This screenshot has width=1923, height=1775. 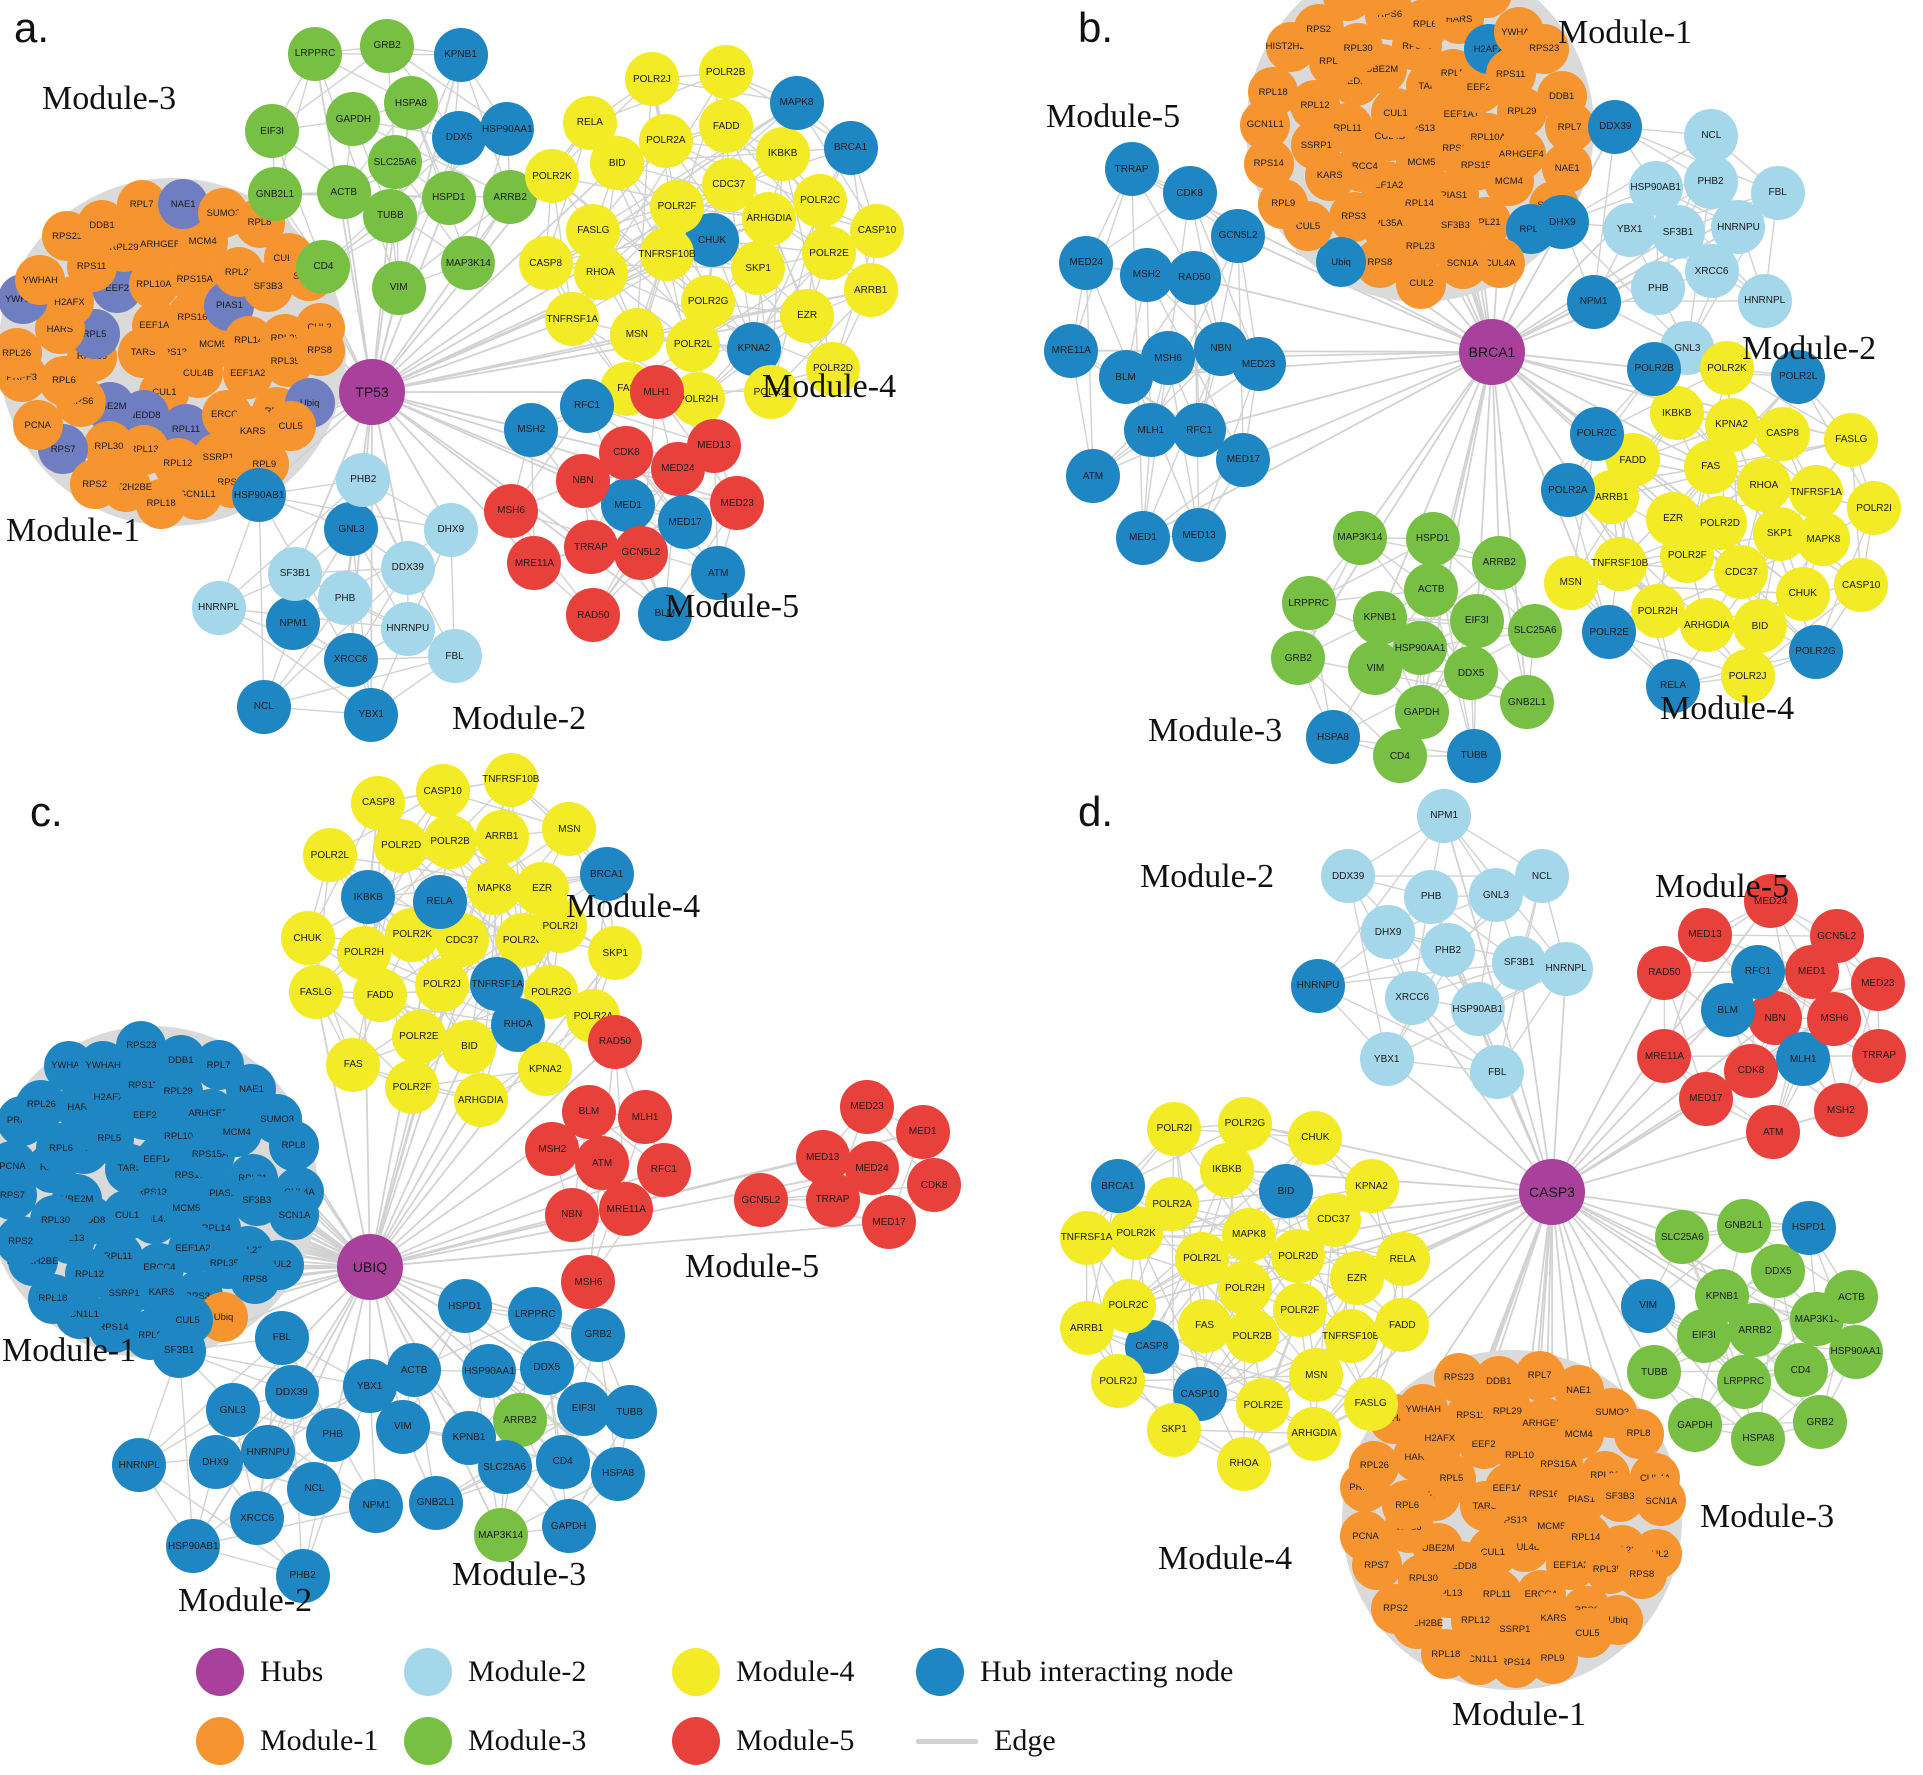 What do you see at coordinates (1499, 562) in the screenshot?
I see `node-ARRB2: ARRB2` at bounding box center [1499, 562].